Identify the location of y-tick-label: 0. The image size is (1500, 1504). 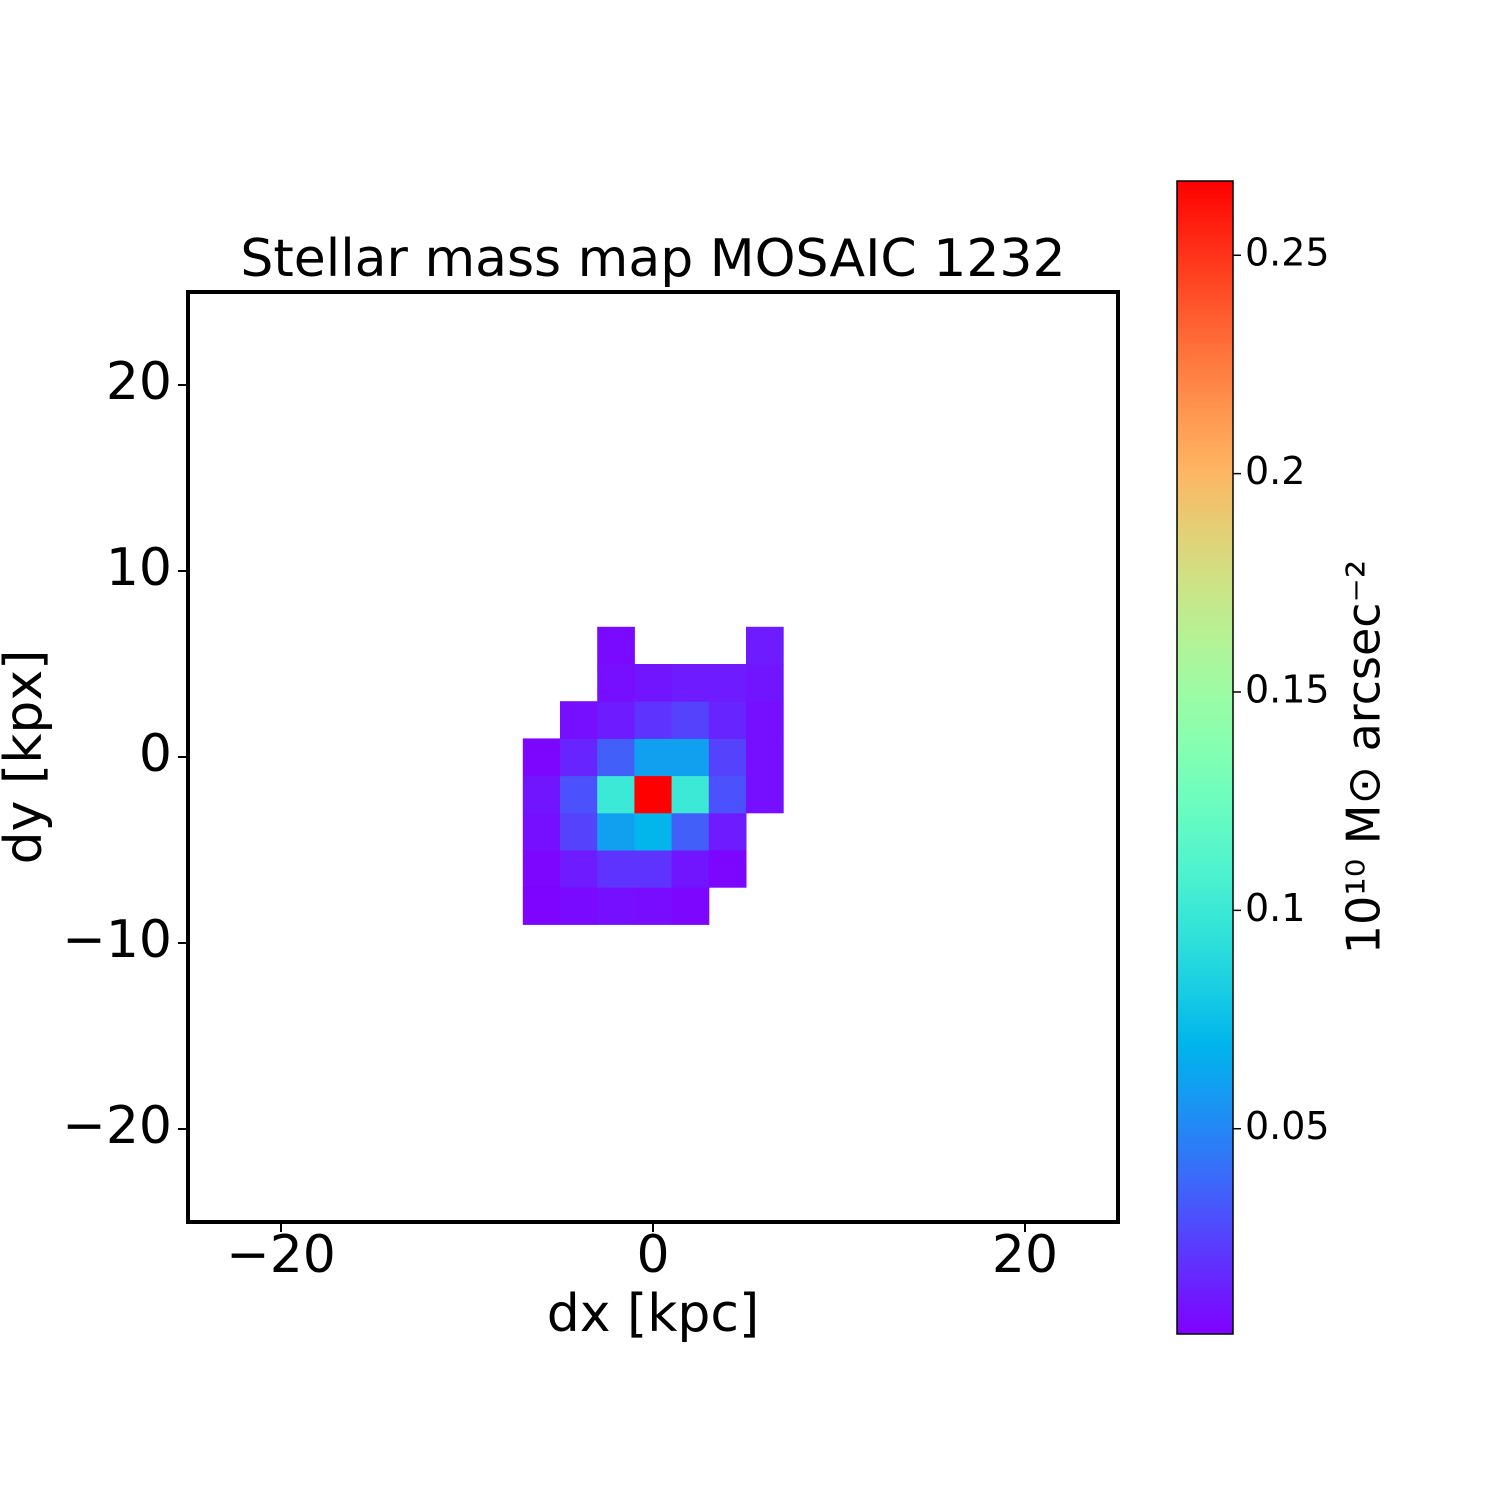
(155, 754).